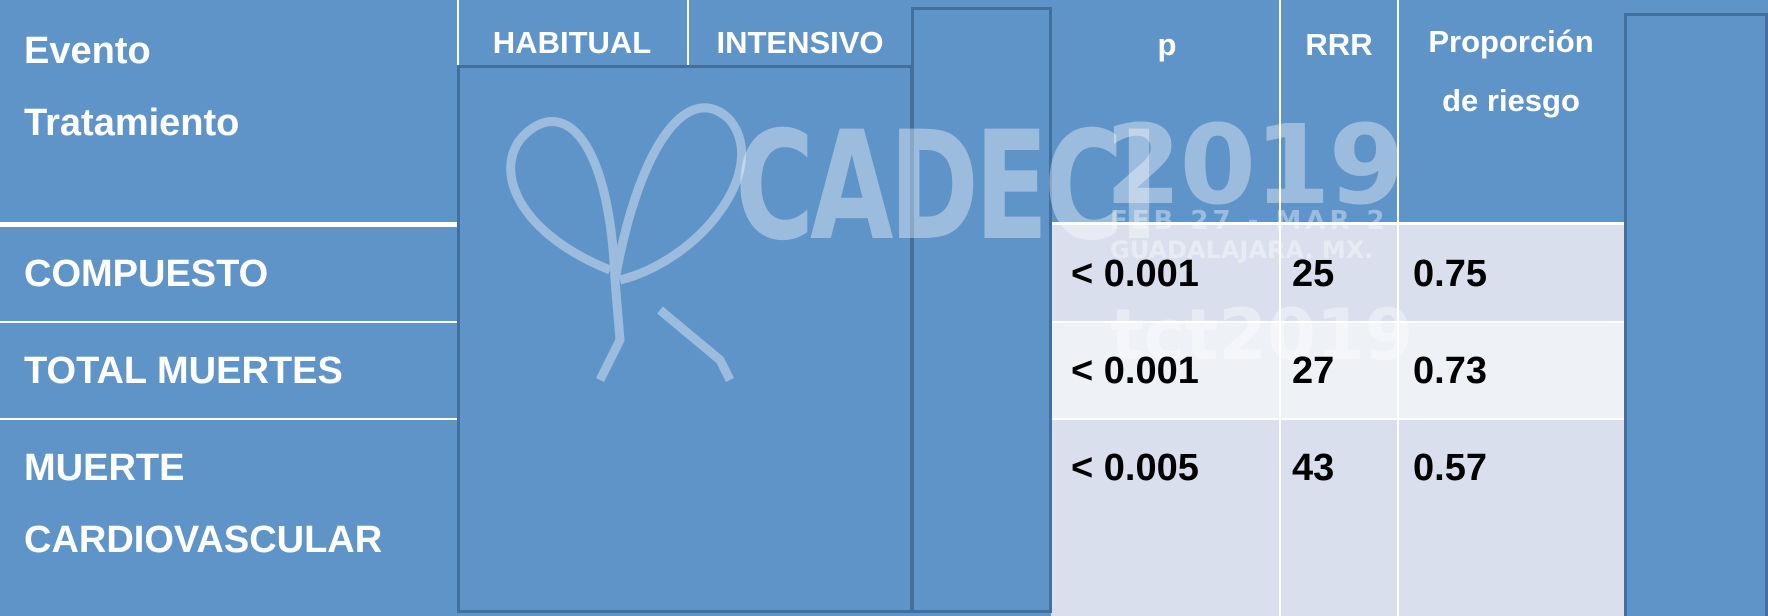  Describe the element at coordinates (1313, 468) in the screenshot. I see `rrr-value: 43` at that location.